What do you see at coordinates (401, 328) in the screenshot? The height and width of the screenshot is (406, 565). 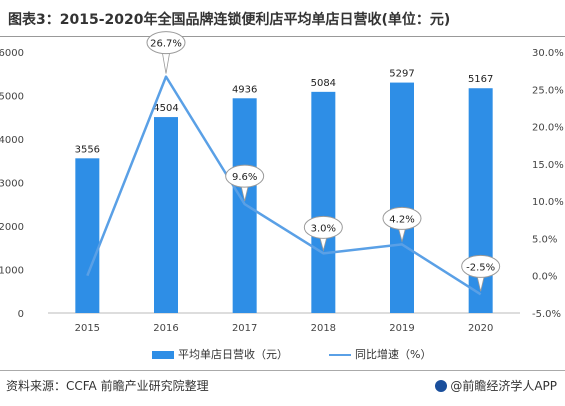 I see `x-axis-category-label: 2019` at bounding box center [401, 328].